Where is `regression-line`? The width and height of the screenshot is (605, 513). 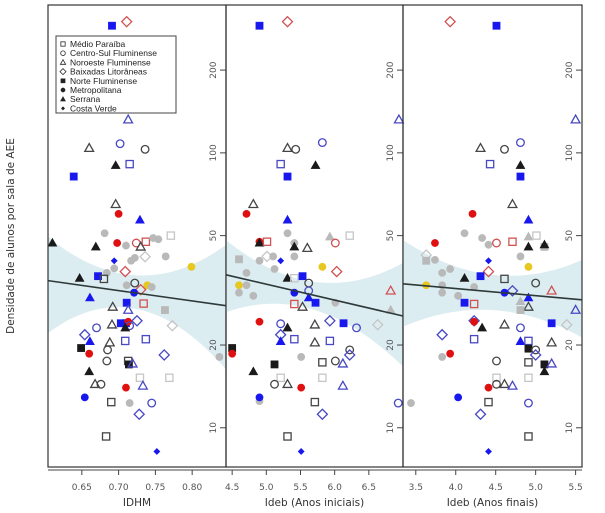 regression-line is located at coordinates (314, 295).